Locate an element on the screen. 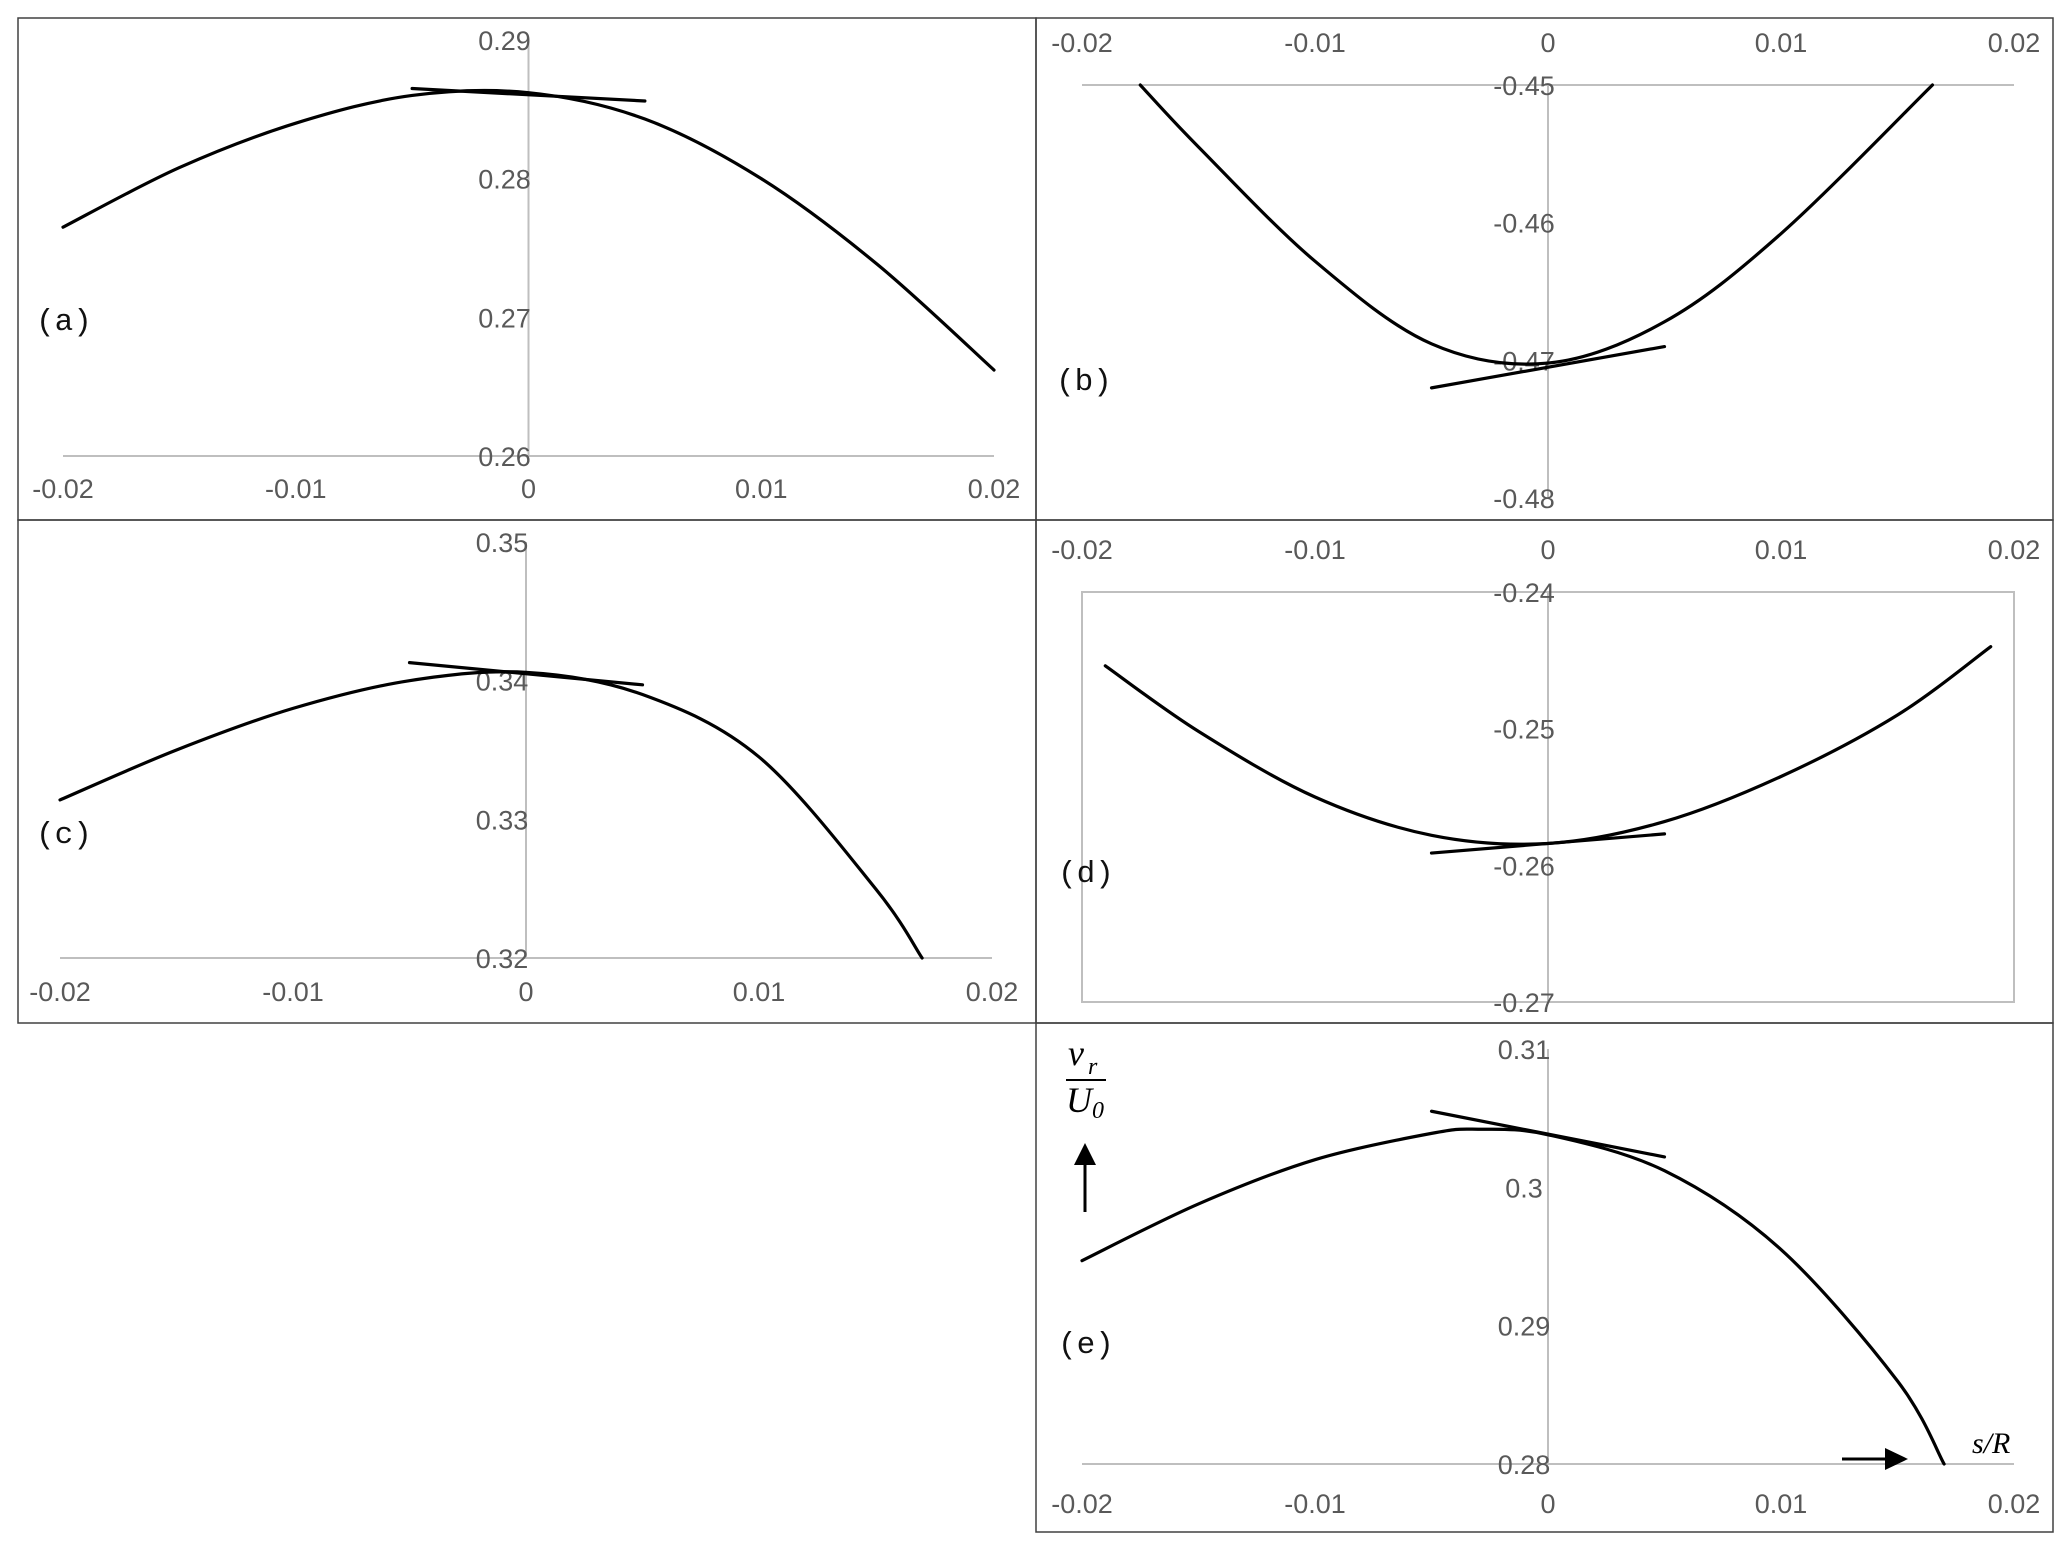 The width and height of the screenshot is (2067, 1548). ylabel-denominator: U is located at coordinates (1080, 1100).